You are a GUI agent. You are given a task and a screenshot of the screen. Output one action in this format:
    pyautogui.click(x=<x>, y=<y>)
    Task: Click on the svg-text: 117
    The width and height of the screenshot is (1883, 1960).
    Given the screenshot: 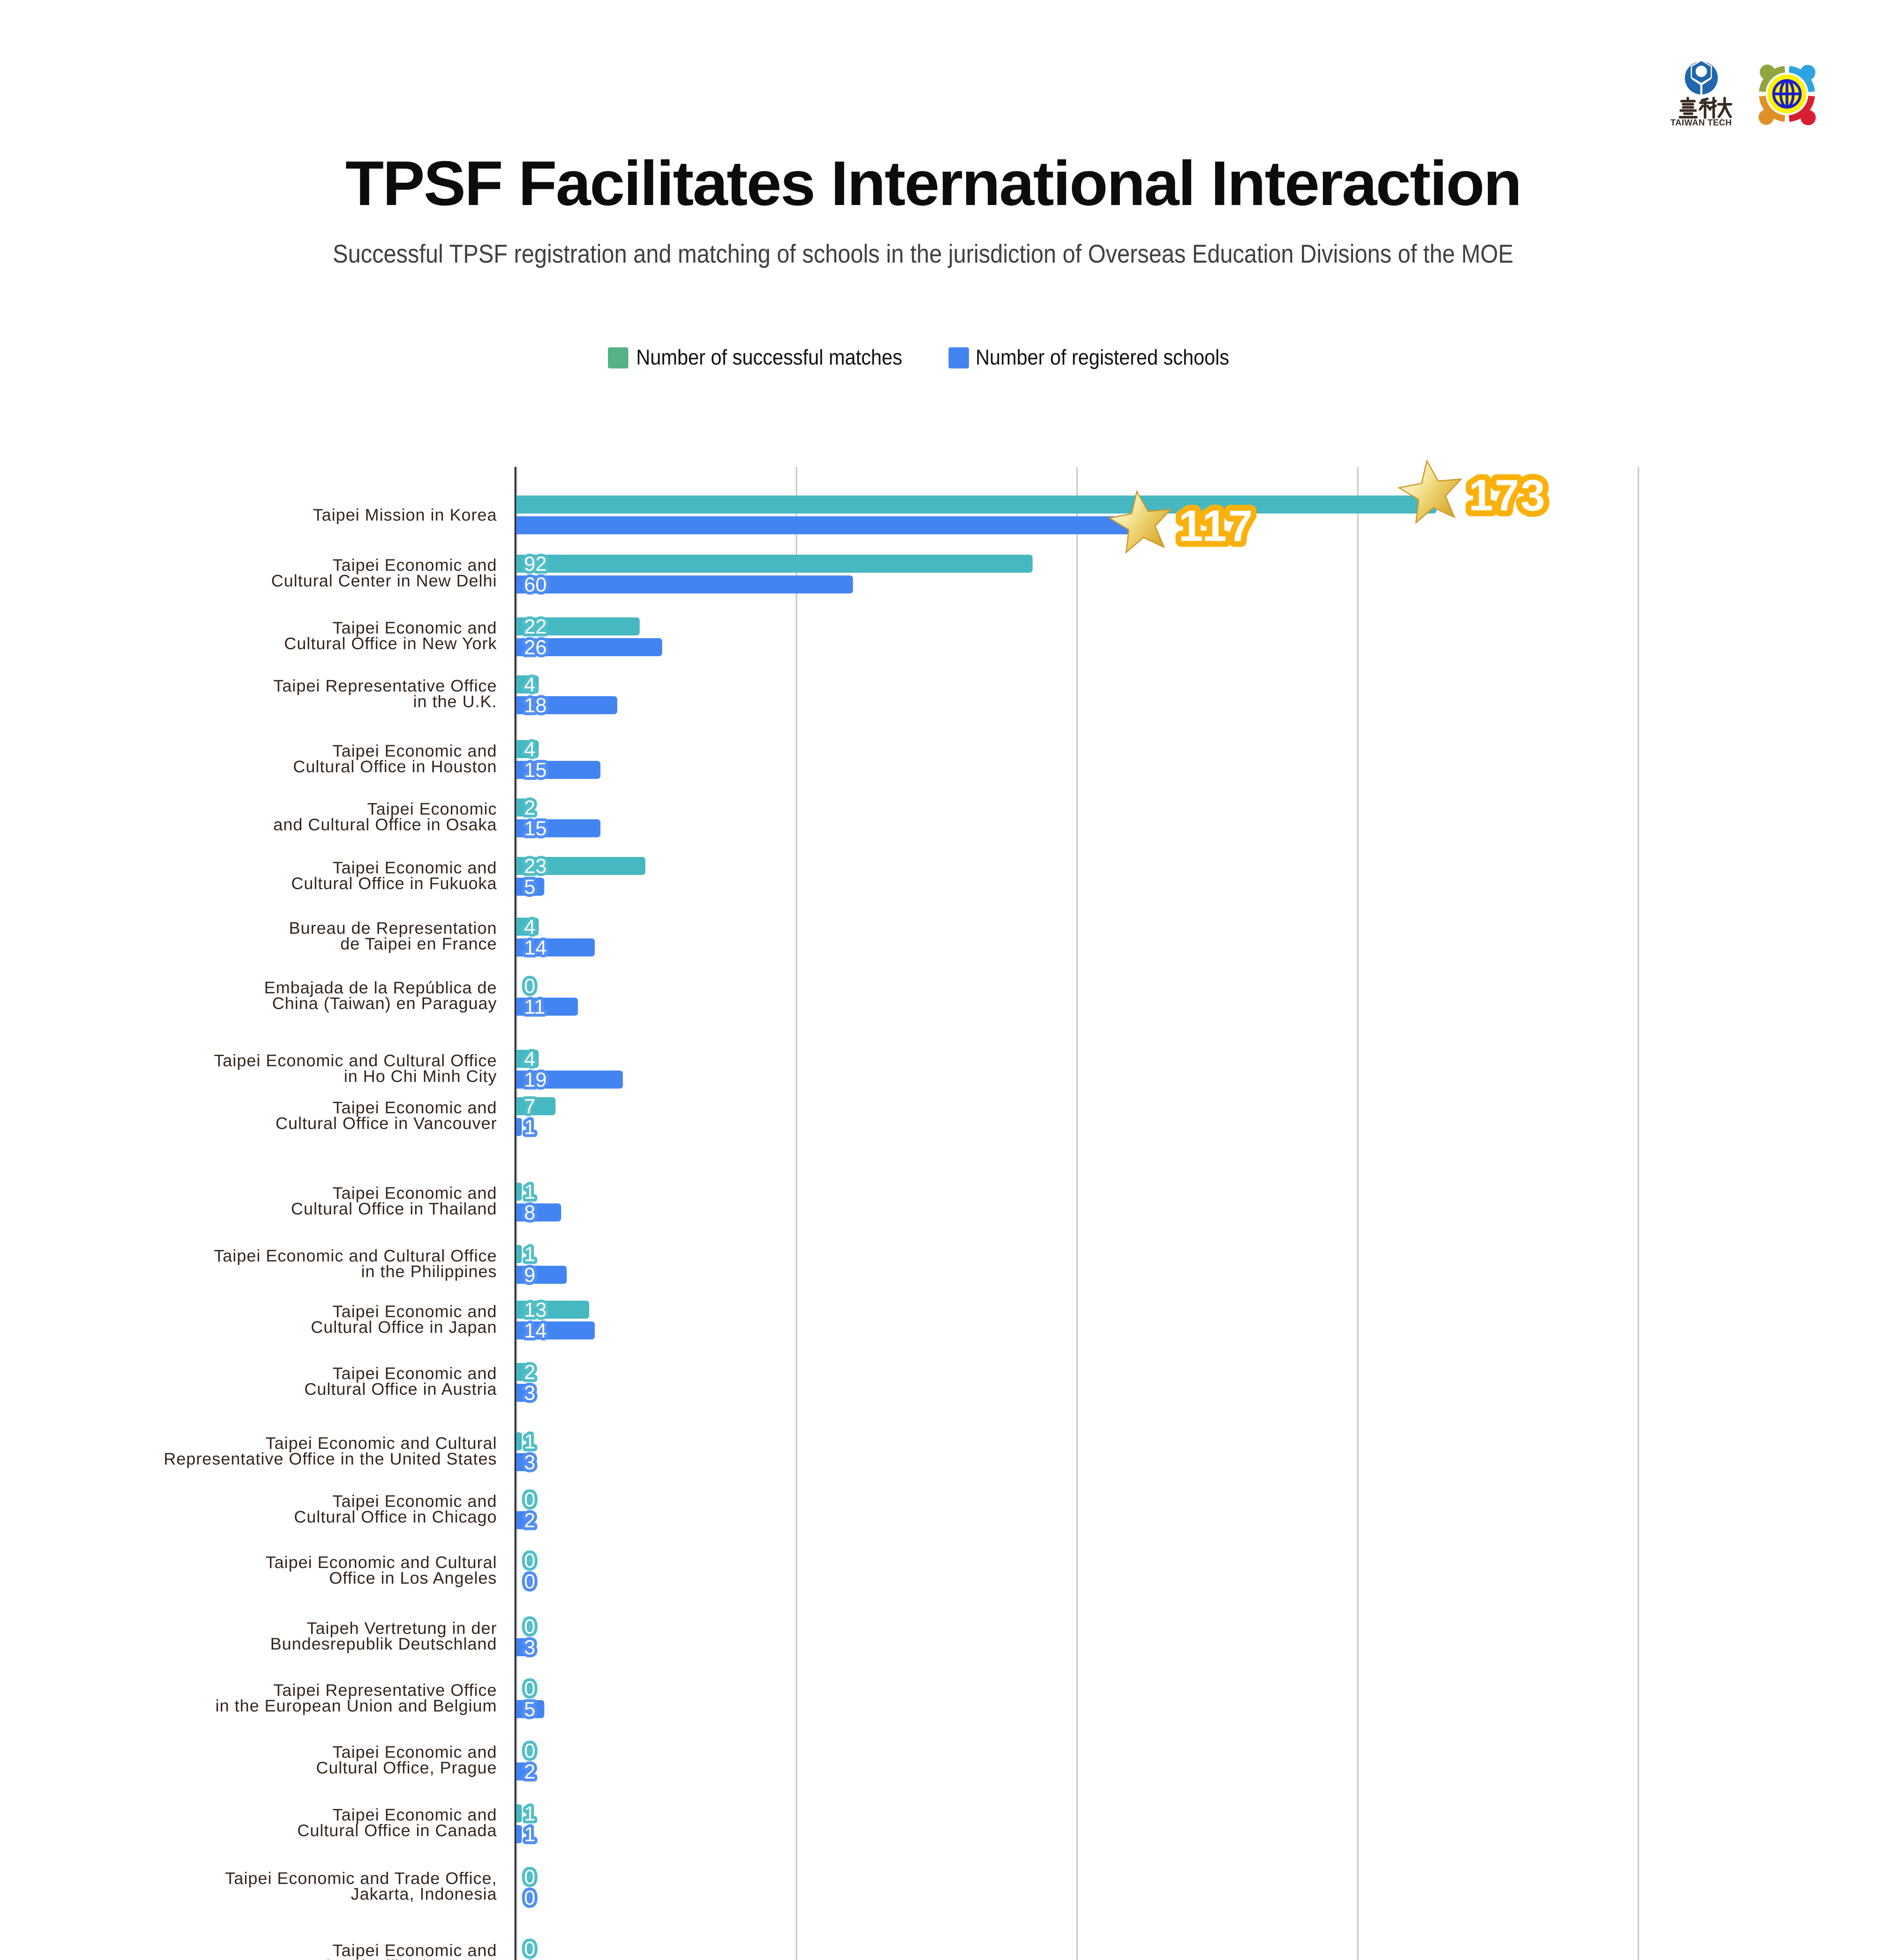 What is the action you would take?
    pyautogui.click(x=1216, y=525)
    